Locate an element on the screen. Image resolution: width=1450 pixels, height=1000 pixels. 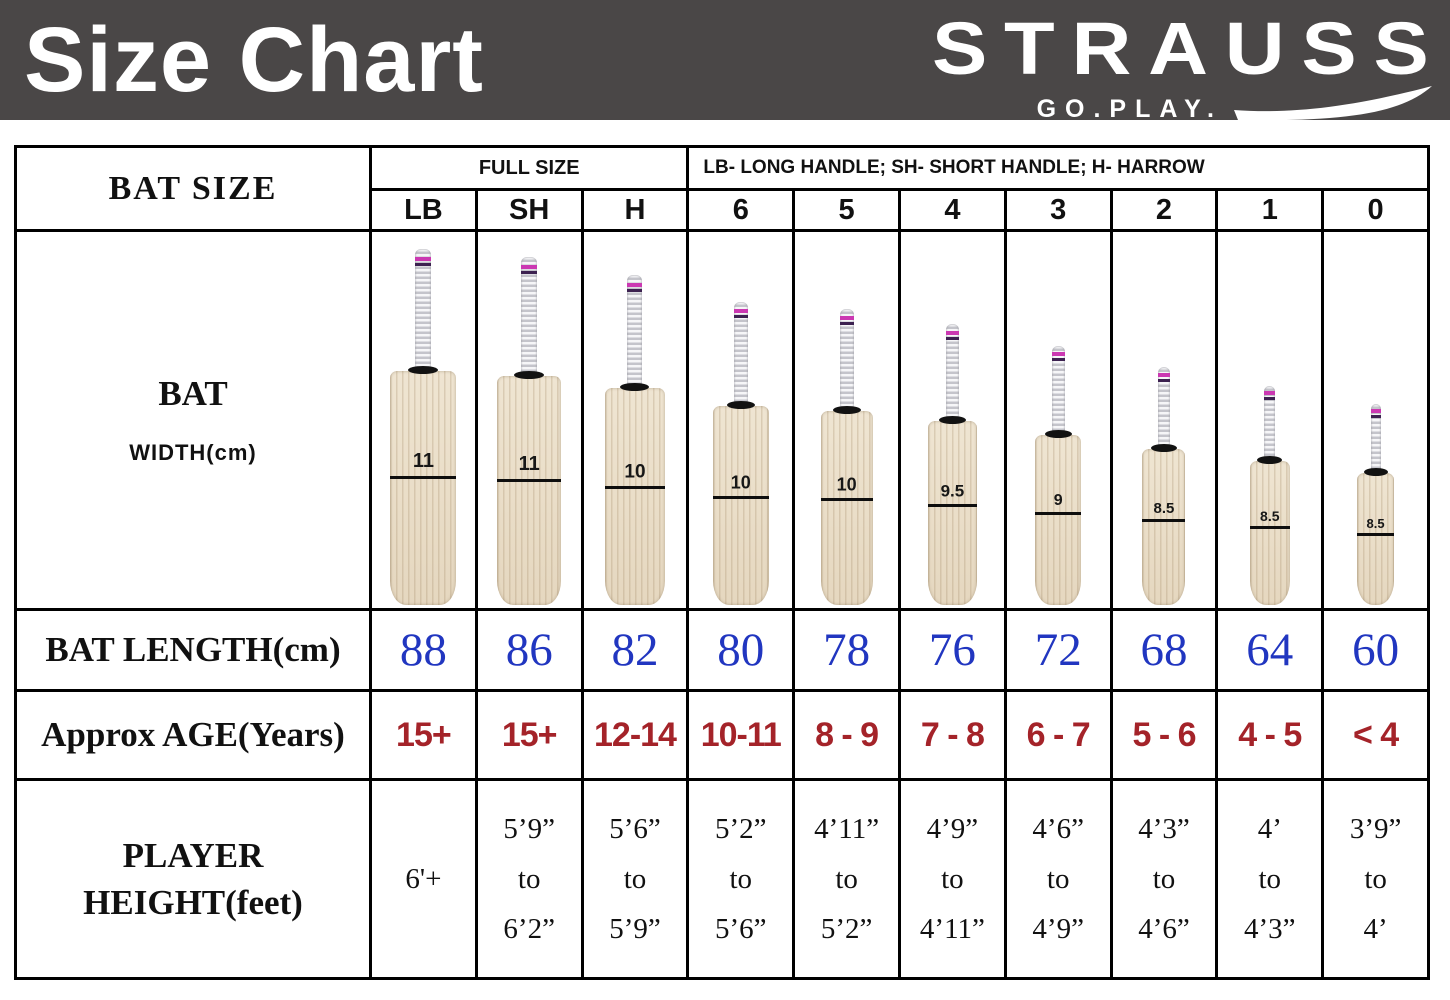
player-height-value: 4’3” to 4’6” is located at coordinates (1164, 879).